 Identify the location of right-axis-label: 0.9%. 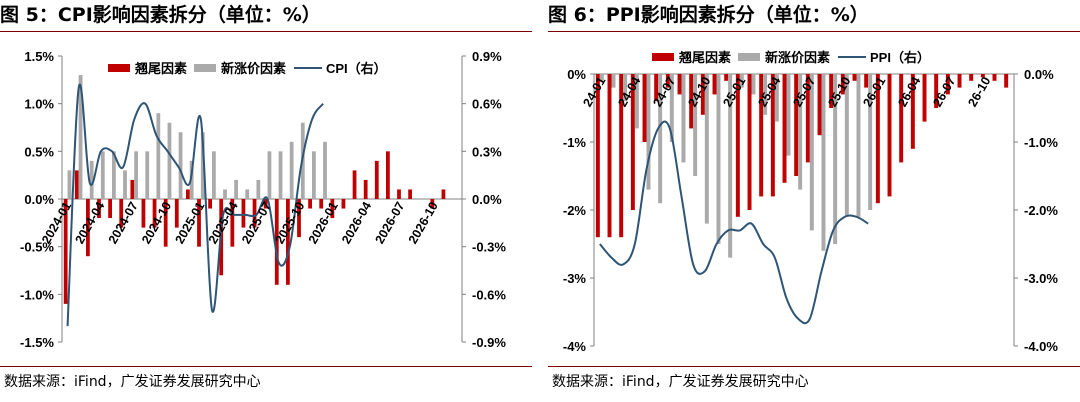
(487, 56).